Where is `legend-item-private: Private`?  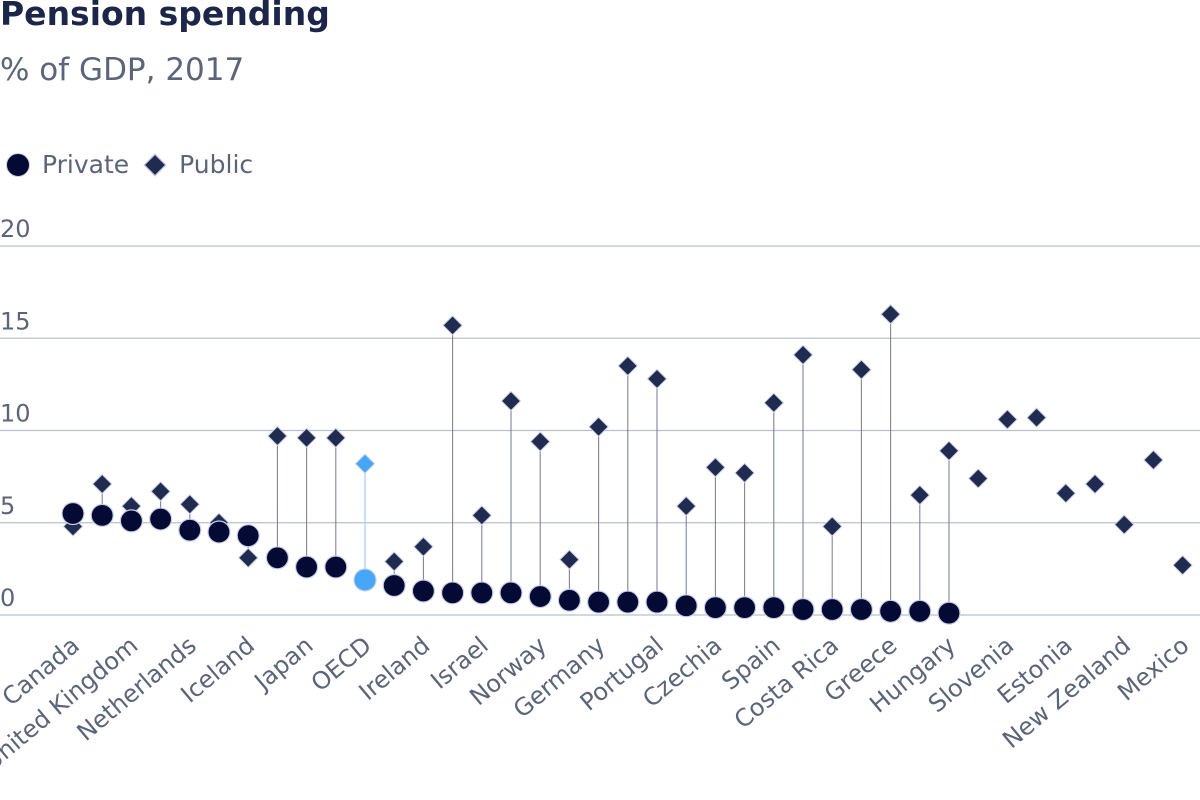 legend-item-private: Private is located at coordinates (67, 164).